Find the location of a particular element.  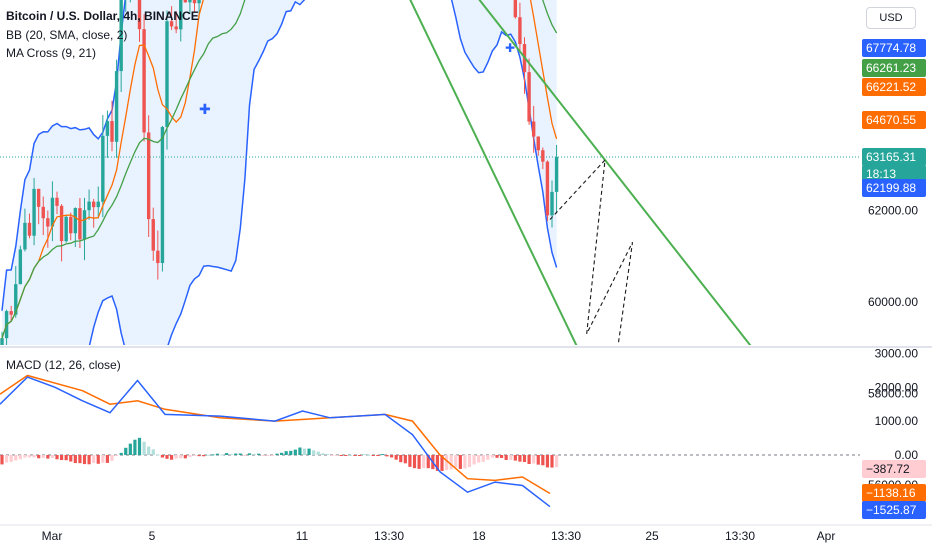

time-tick-label: Apr is located at coordinates (826, 536).